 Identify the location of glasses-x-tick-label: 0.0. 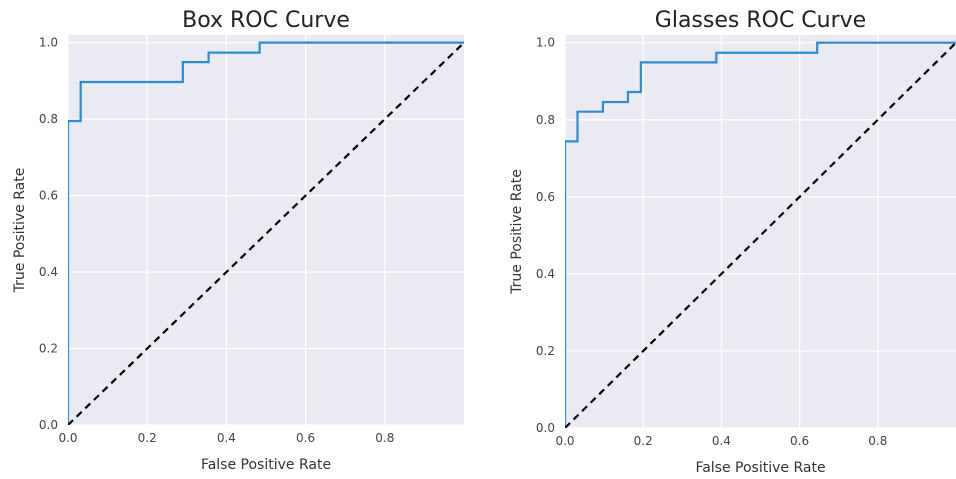
(564, 441).